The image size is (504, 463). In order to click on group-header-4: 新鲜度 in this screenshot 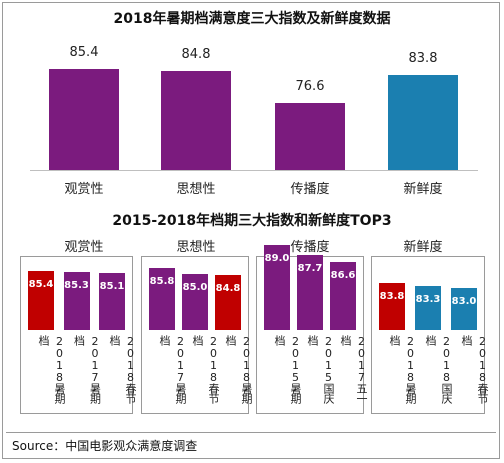, I will do `click(423, 247)`.